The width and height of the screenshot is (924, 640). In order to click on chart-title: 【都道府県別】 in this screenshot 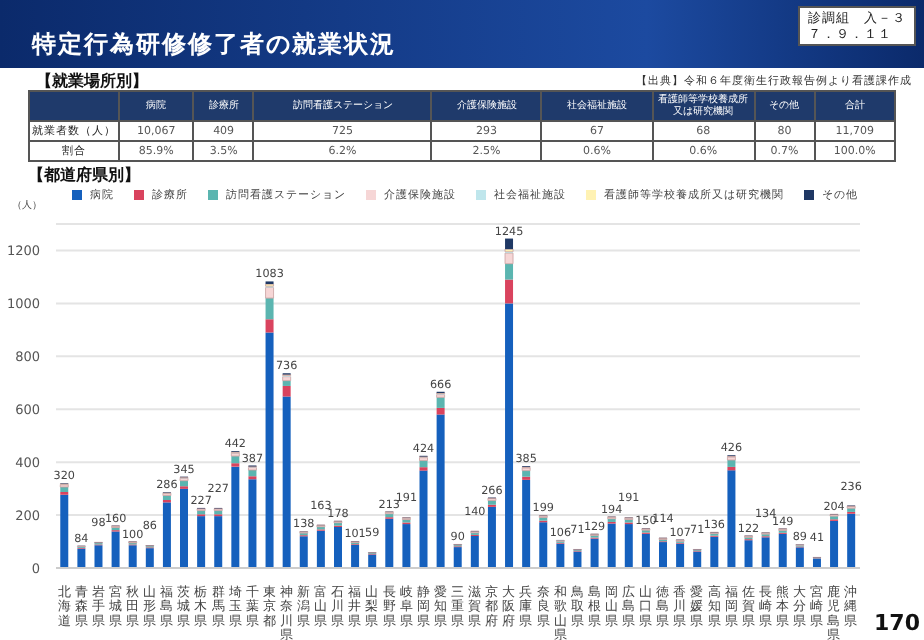, I will do `click(84, 175)`.